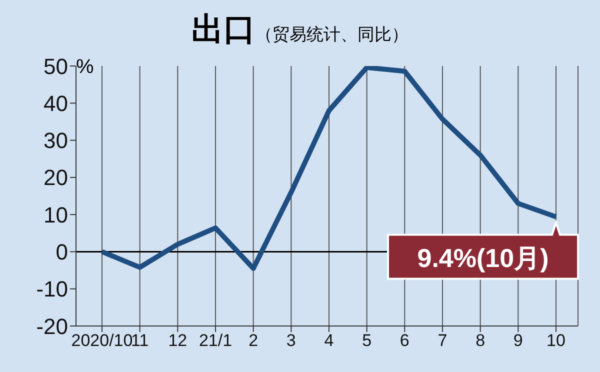  Describe the element at coordinates (329, 340) in the screenshot. I see `x-tick-label: 4` at that location.